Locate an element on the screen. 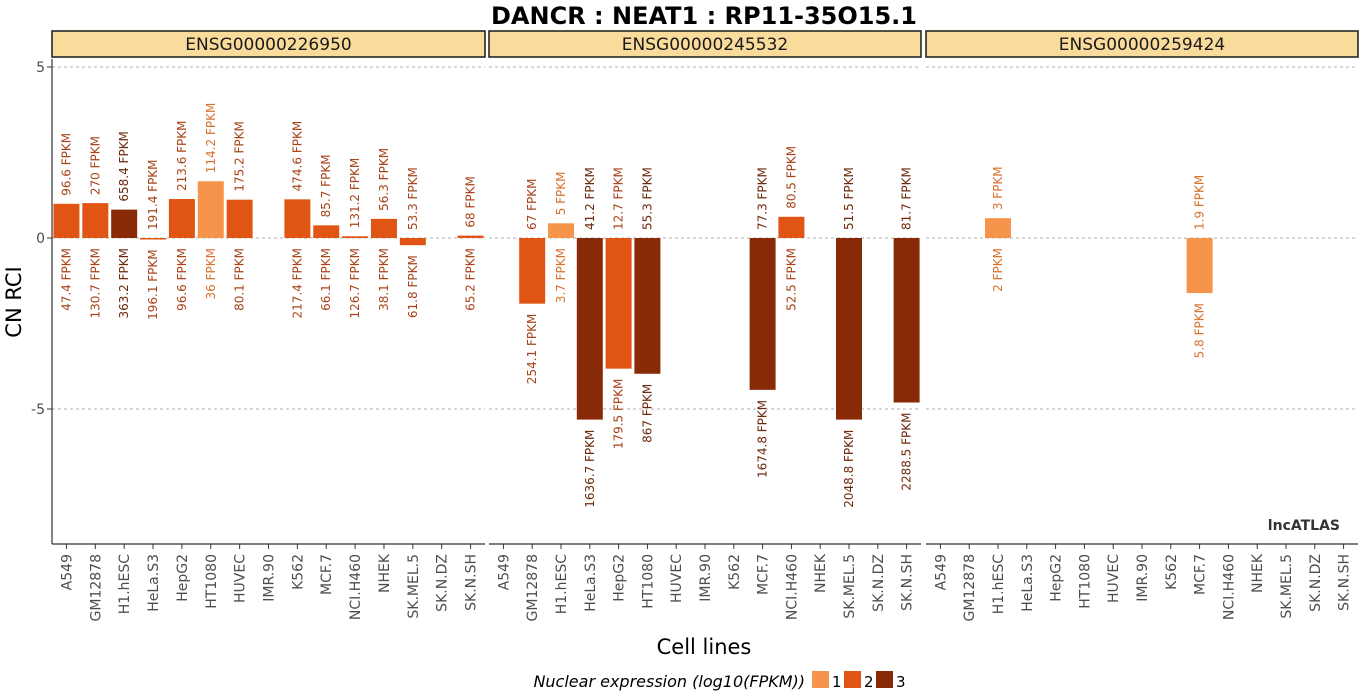 Image resolution: width=1364 pixels, height=700 pixels. legend-key-label: 3 is located at coordinates (901, 682).